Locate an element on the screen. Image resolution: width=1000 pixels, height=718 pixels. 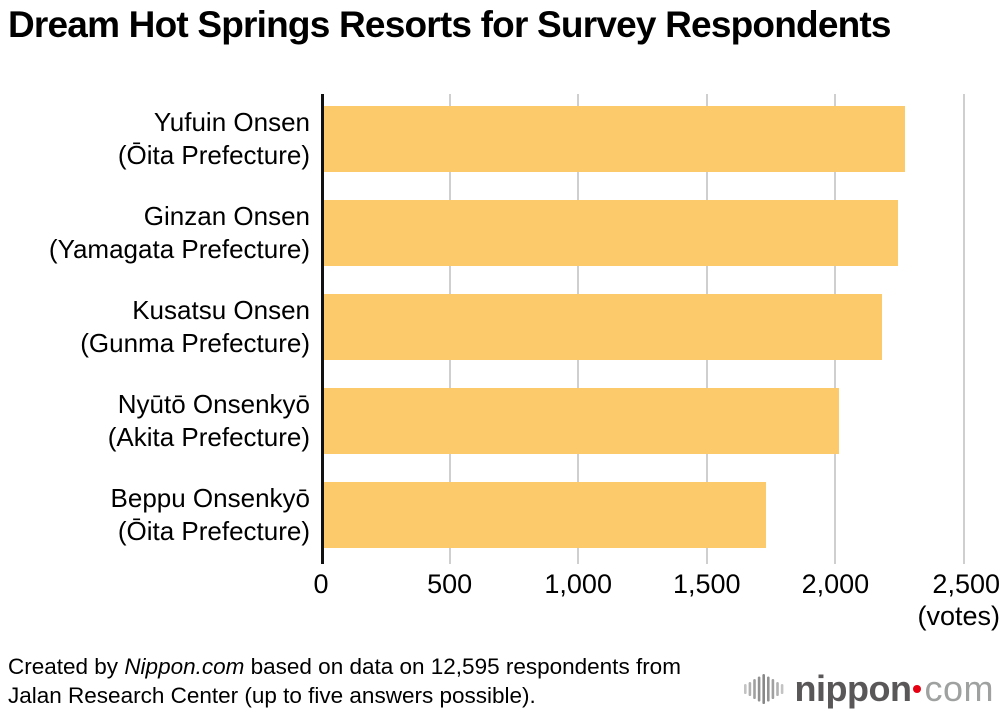
x-tick-label-with-unit: 2,500 (votes) is located at coordinates (958, 600).